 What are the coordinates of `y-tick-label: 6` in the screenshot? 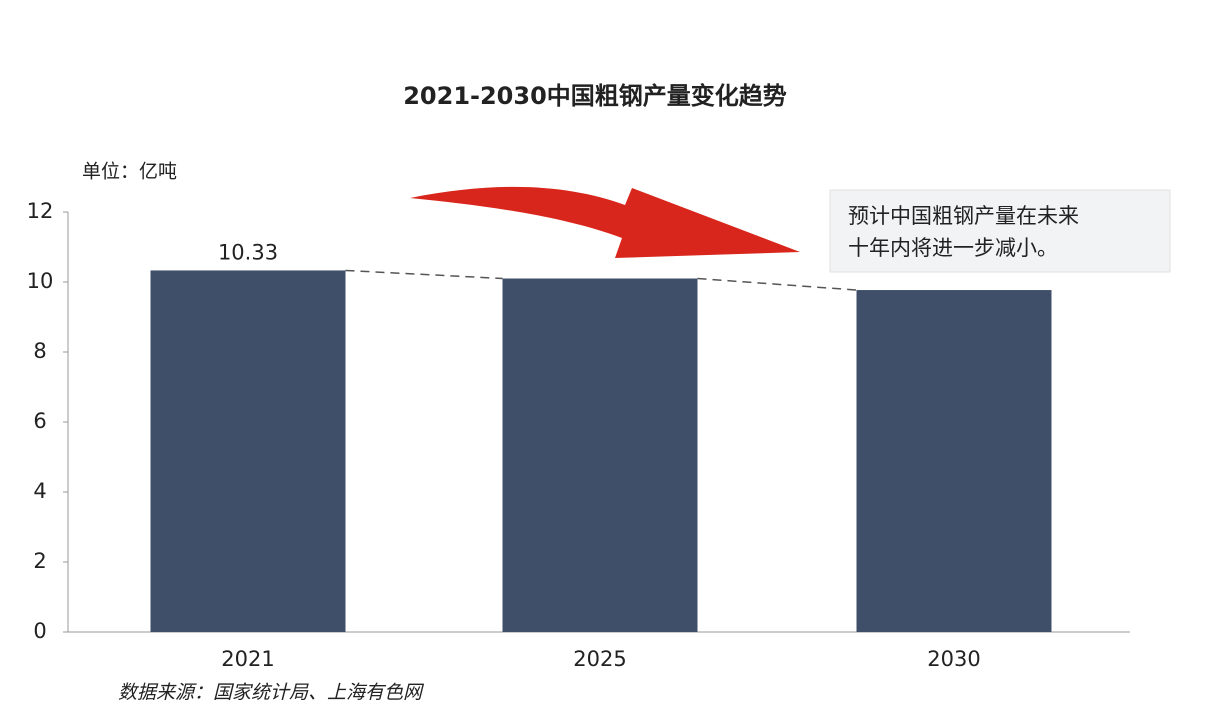 It's located at (39, 421).